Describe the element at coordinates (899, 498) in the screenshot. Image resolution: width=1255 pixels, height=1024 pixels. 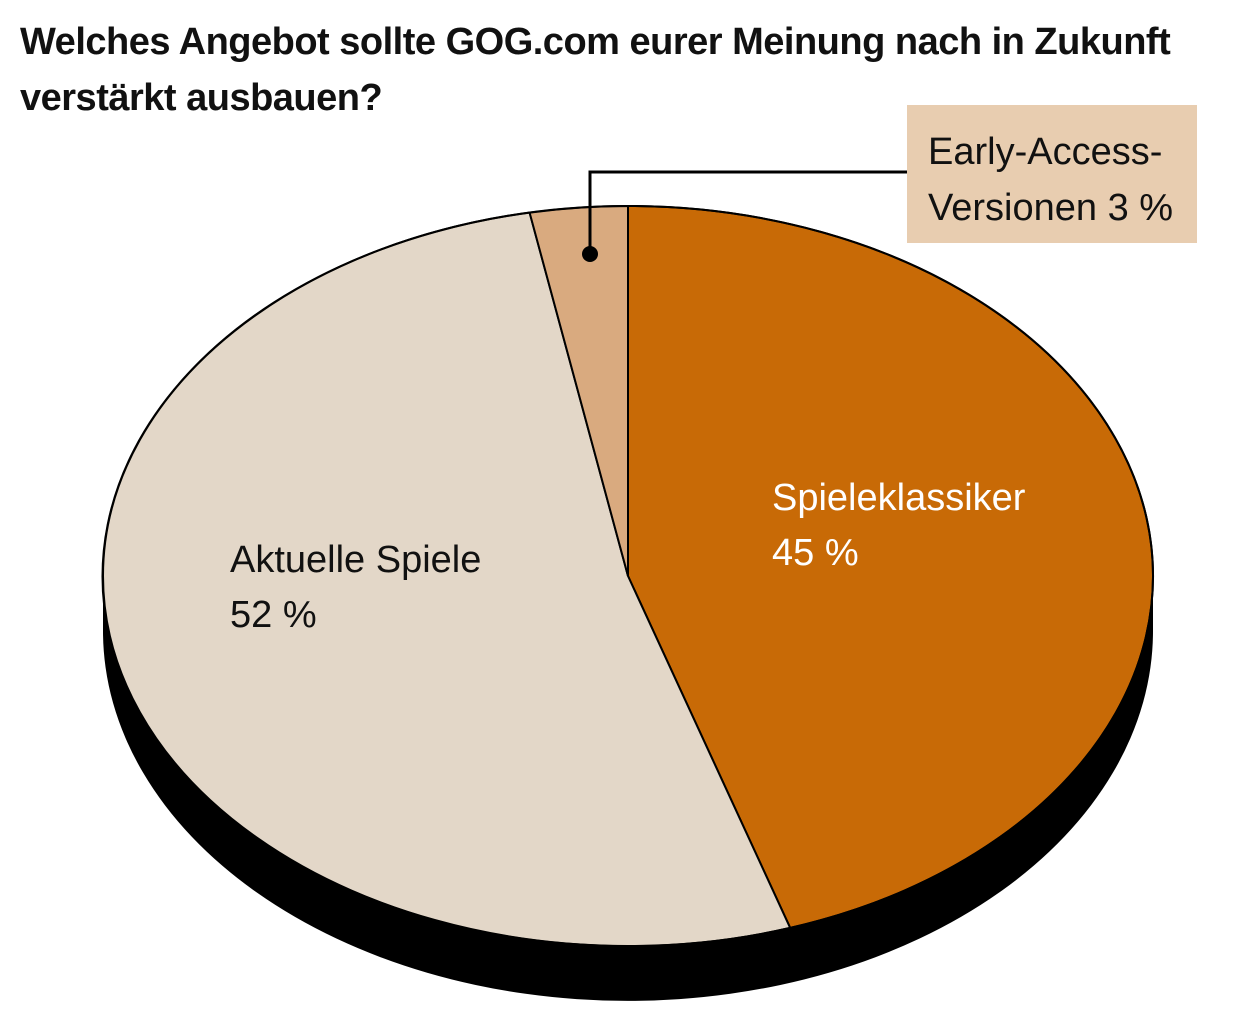
I see `slice-label-spieleklassiker: Spieleklassiker` at that location.